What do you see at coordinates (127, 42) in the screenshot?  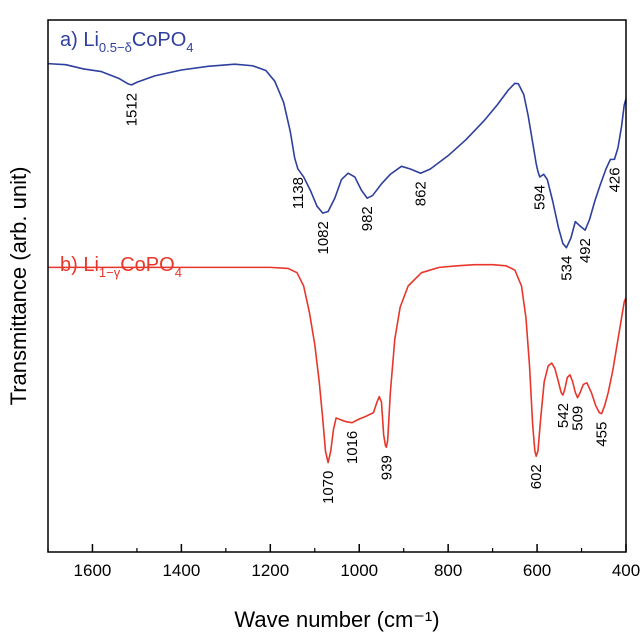 I see `series-label-a: a) Li0.5−δCoPO4` at bounding box center [127, 42].